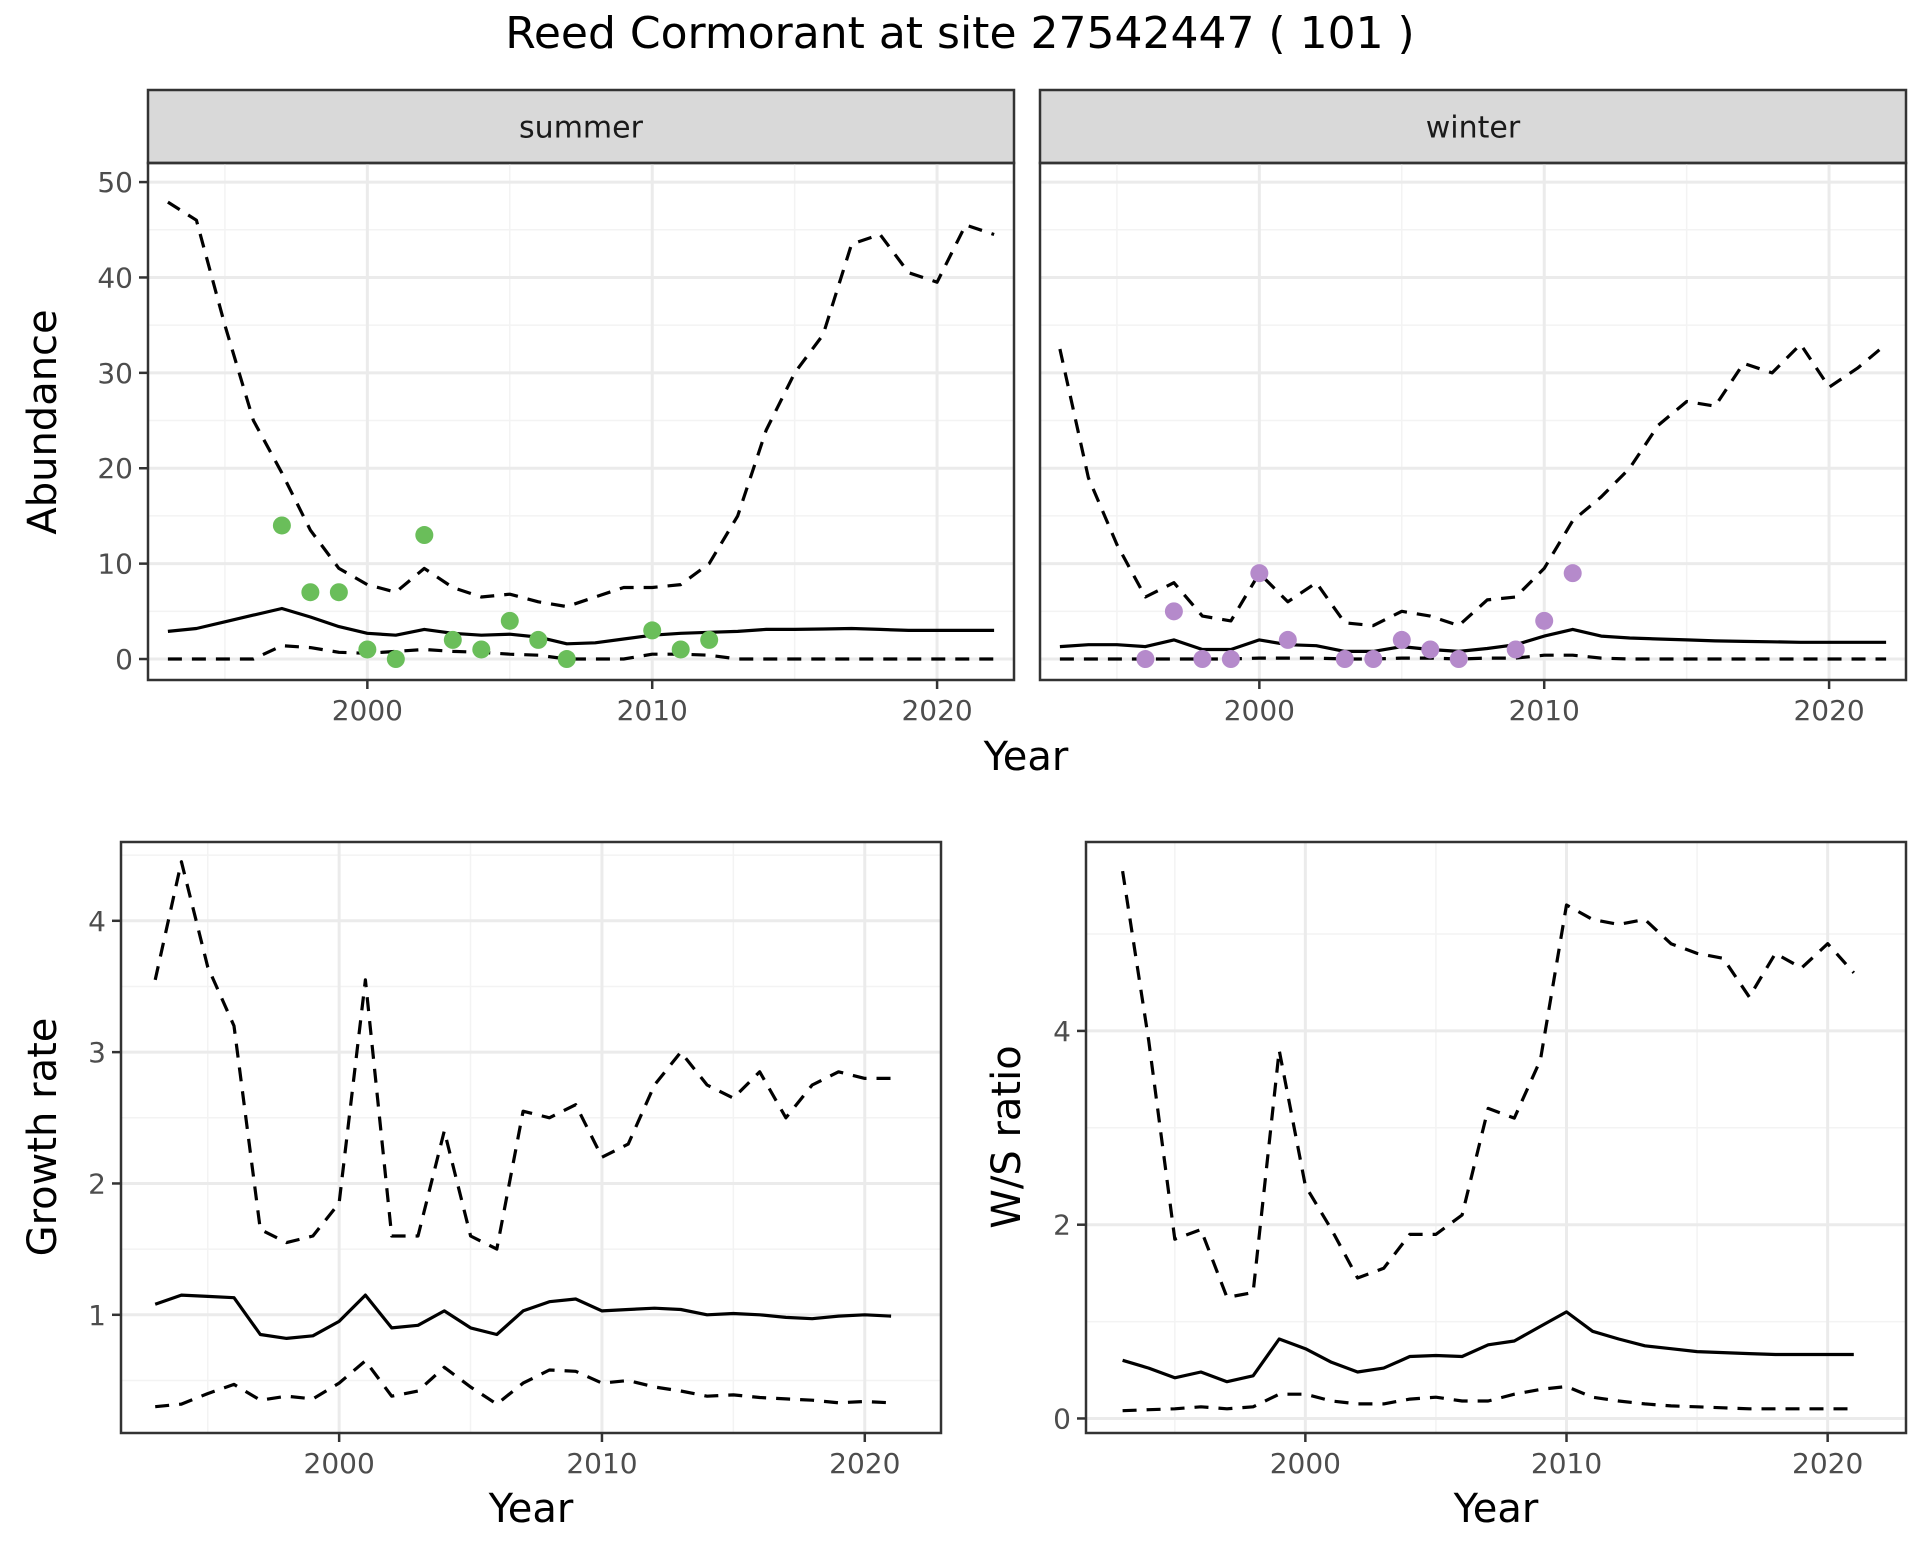  Describe the element at coordinates (1473, 640) in the screenshot. I see `abundance-winter-estimate-line` at that location.